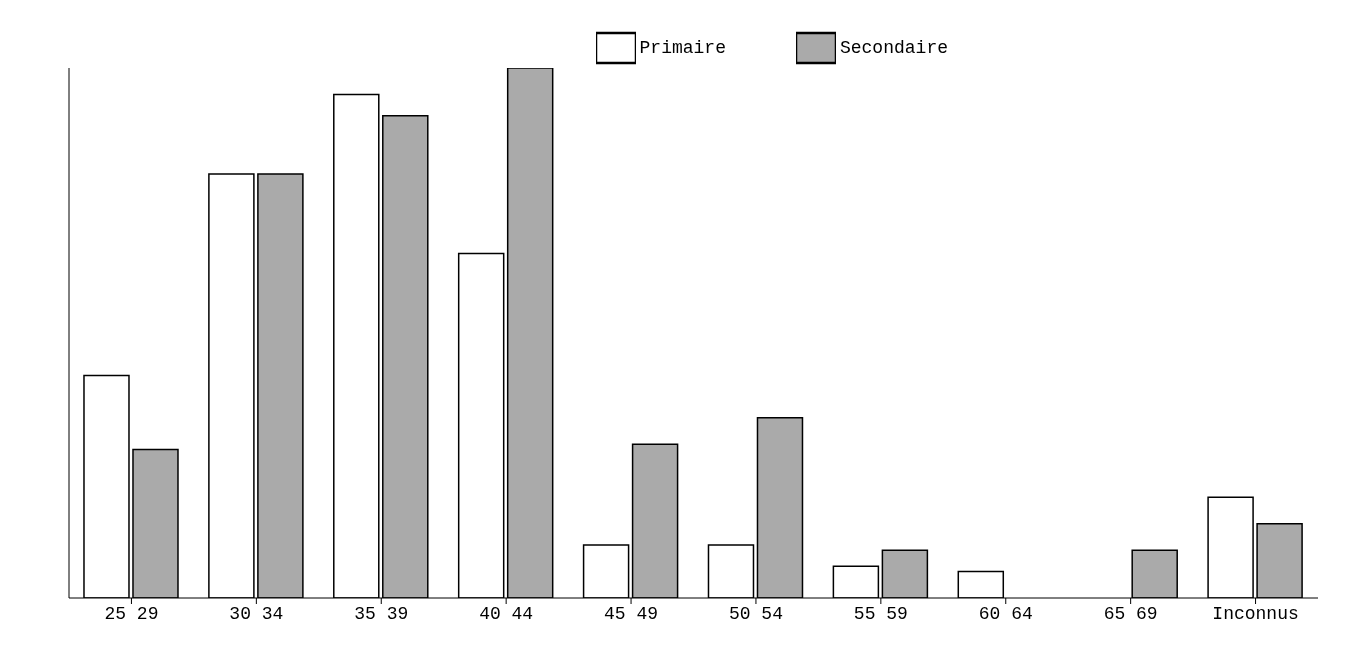 Image resolution: width=1363 pixels, height=671 pixels. What do you see at coordinates (131, 613) in the screenshot?
I see `x-tick-label: 25 29` at bounding box center [131, 613].